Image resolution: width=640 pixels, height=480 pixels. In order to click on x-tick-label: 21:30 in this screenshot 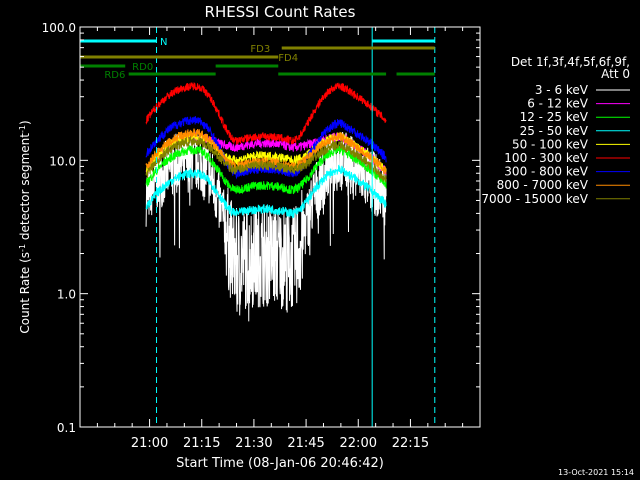, I will do `click(253, 443)`.